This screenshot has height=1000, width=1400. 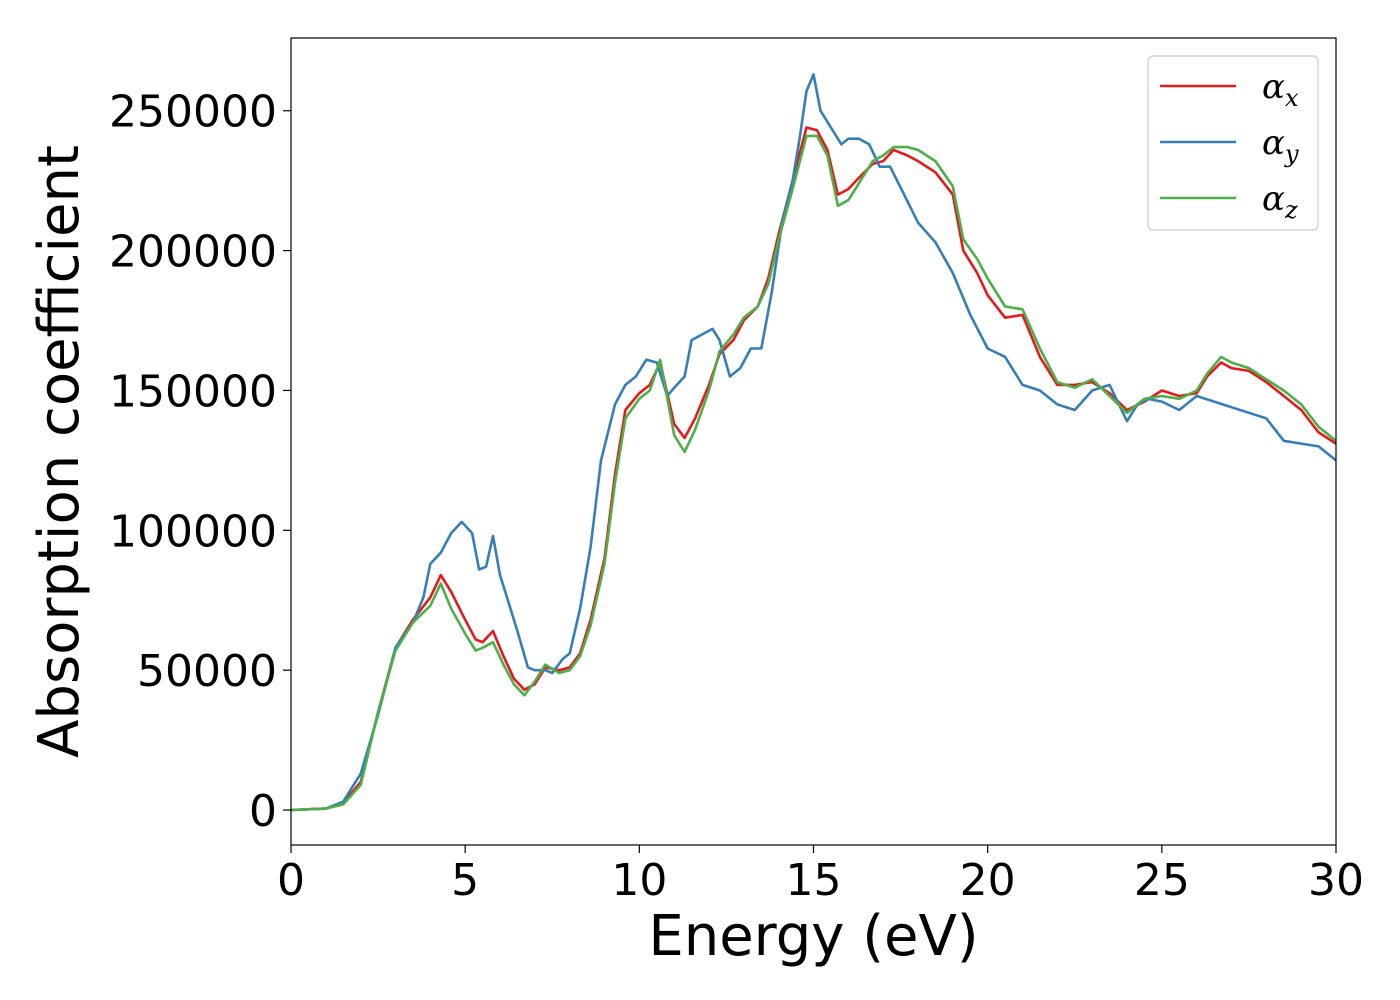 I want to click on y-tick-label: 250000, so click(x=193, y=112).